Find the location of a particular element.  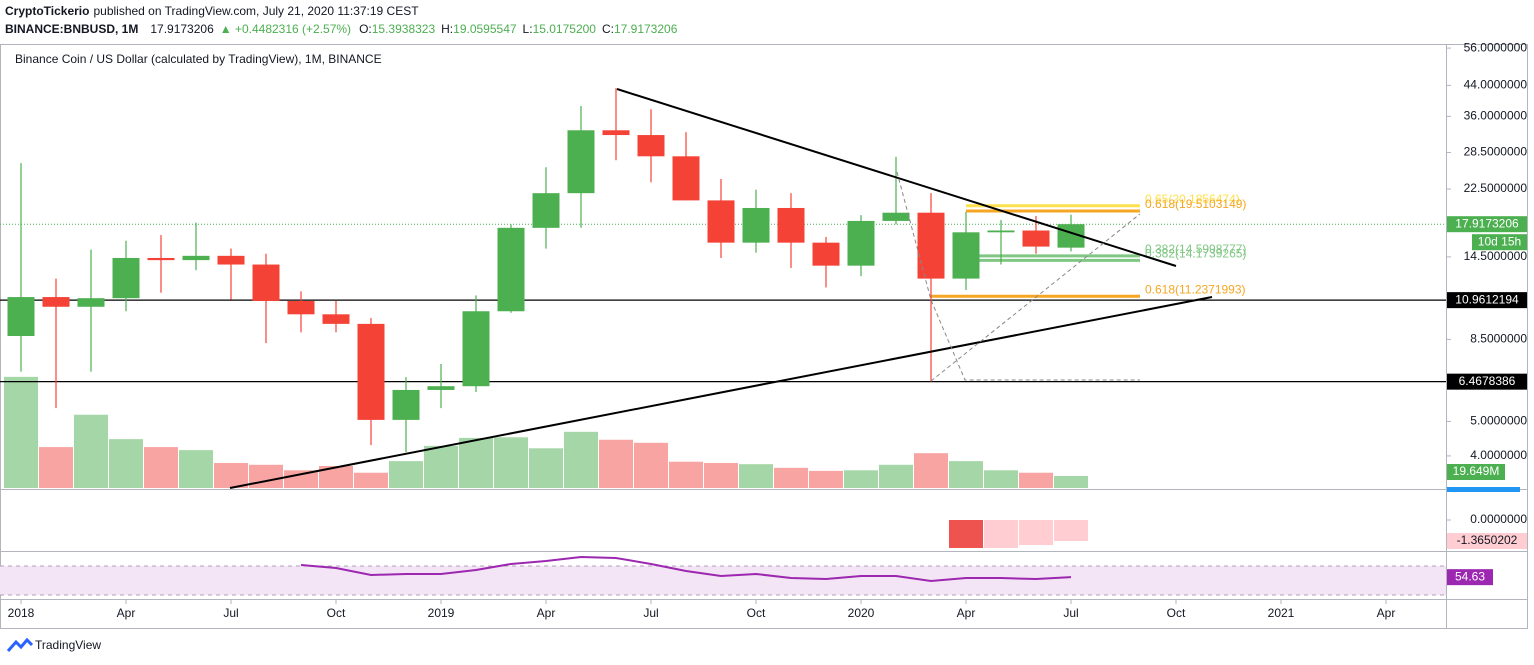

rsi-line is located at coordinates (686, 569).